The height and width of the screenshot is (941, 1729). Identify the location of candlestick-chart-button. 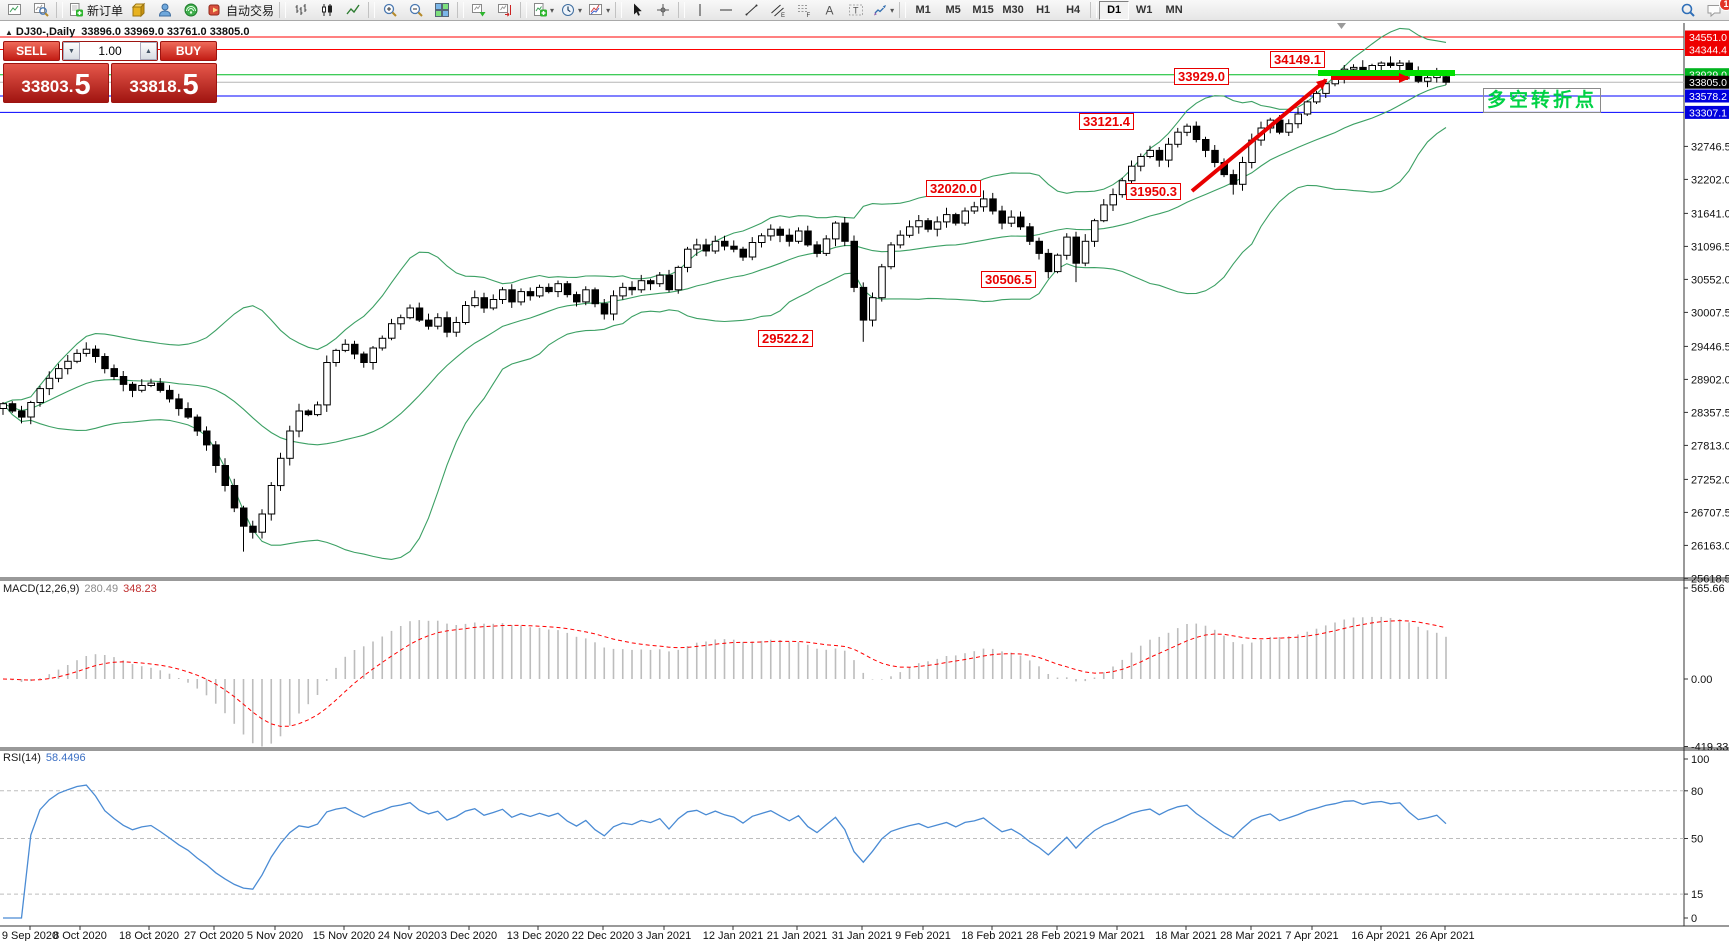
(327, 10).